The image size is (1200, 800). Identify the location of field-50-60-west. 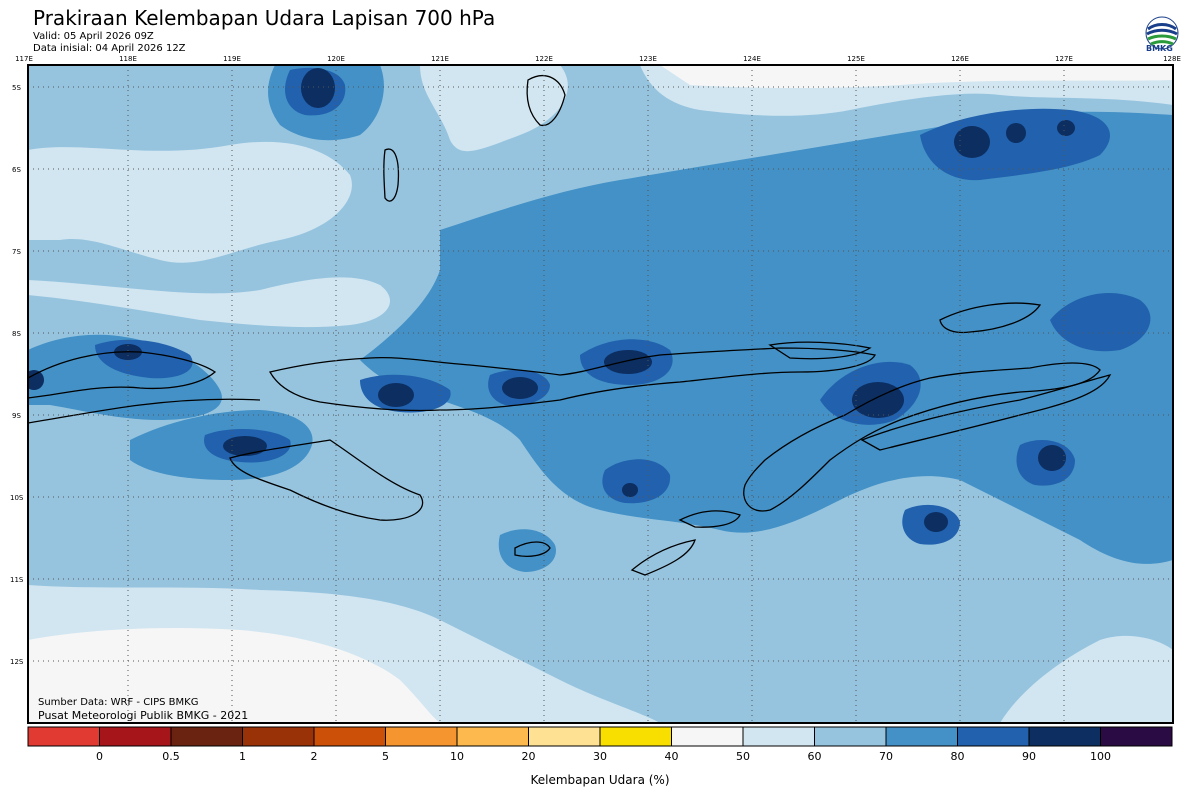
(209, 302).